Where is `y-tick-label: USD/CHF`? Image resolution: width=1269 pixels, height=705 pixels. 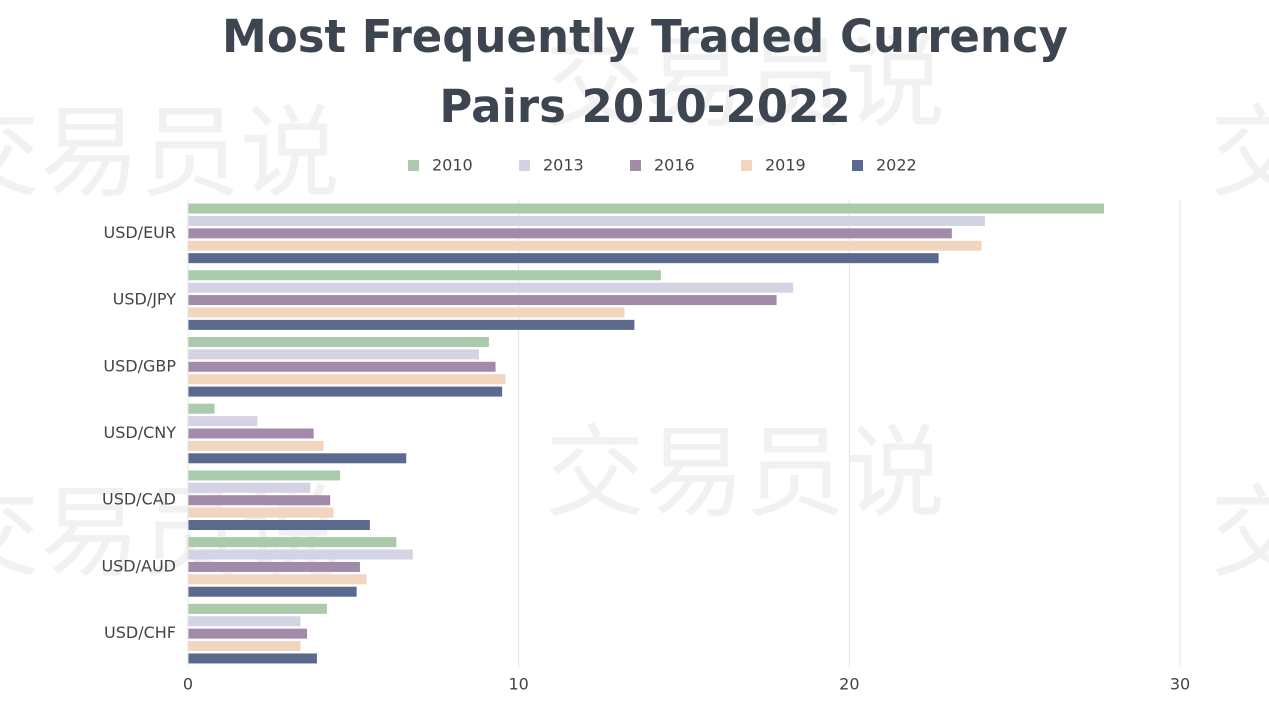
y-tick-label: USD/CHF is located at coordinates (140, 632).